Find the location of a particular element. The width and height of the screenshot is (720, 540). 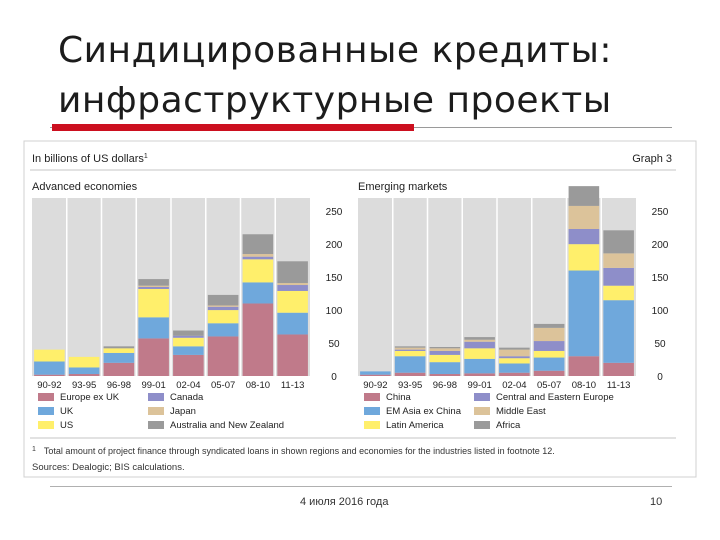

legend-label: UK is located at coordinates (67, 411).